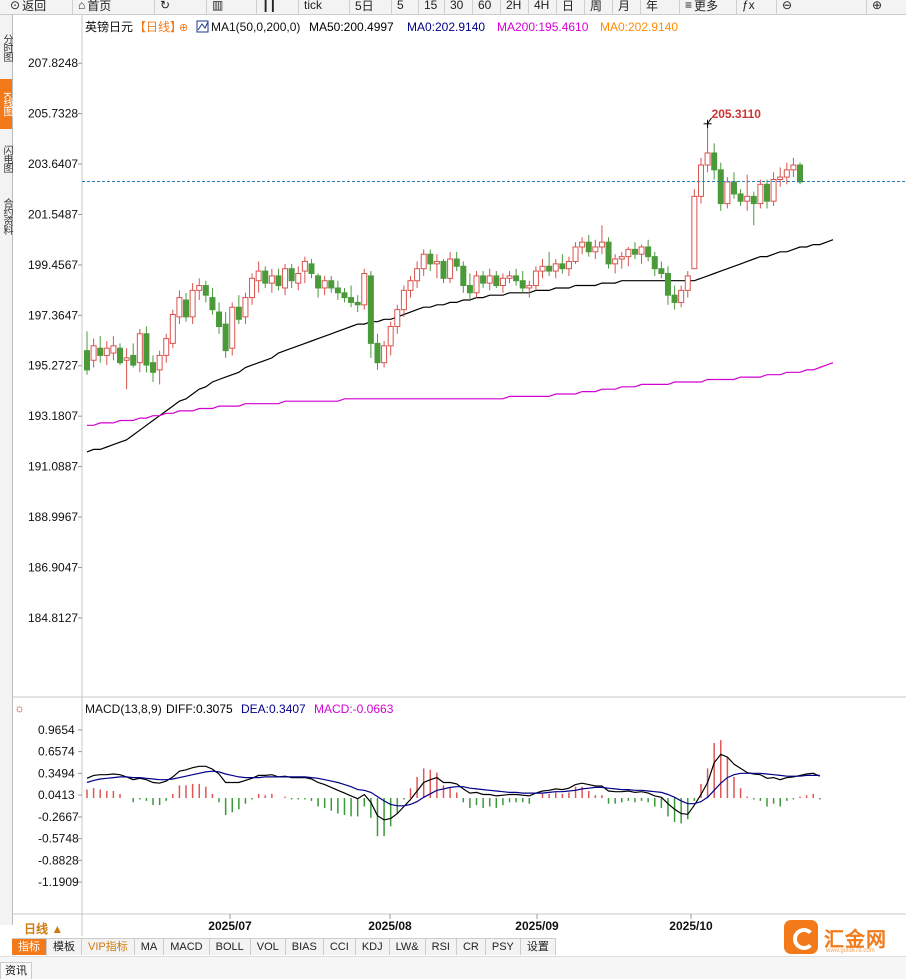 This screenshot has height=979, width=906. What do you see at coordinates (230, 926) in the screenshot?
I see `x-tick-label: 2025/07` at bounding box center [230, 926].